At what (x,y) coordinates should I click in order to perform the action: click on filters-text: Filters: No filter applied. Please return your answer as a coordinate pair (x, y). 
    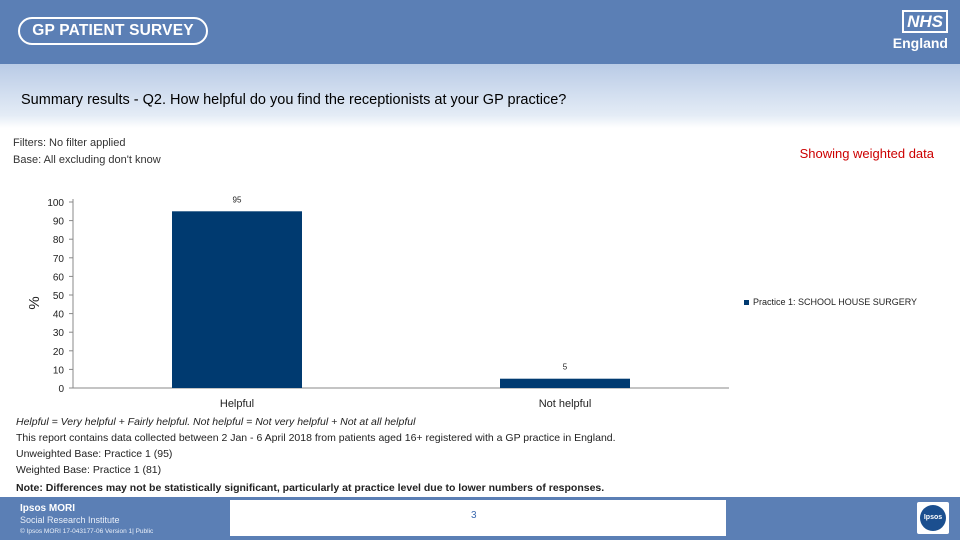
    Looking at the image, I should click on (69, 143).